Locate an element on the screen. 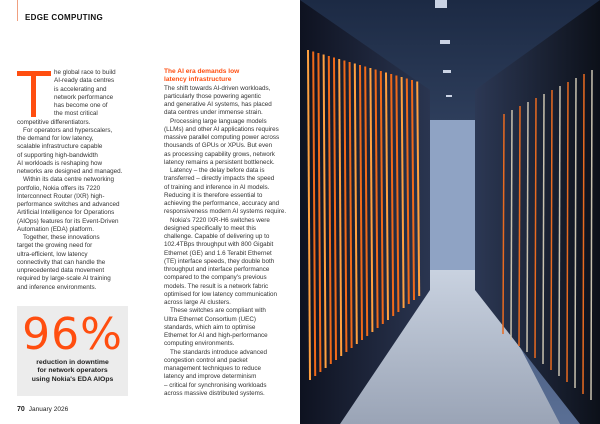  text-line: Interconnect Router (IXR) high- is located at coordinates (61, 196).